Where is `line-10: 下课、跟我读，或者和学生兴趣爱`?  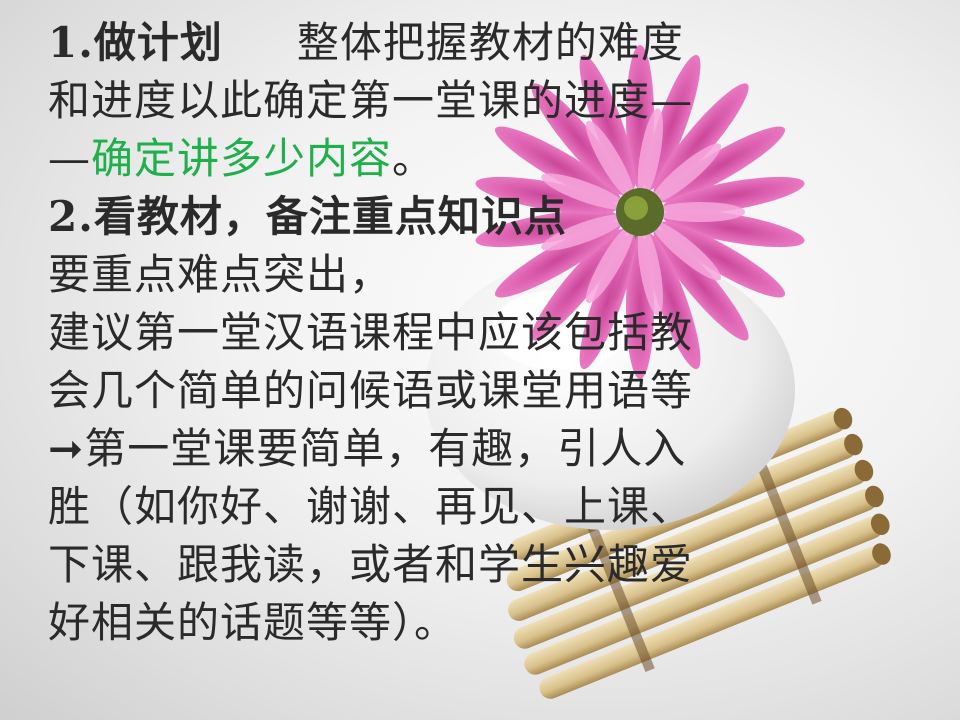 line-10: 下课、跟我读，或者和学生兴趣爱 is located at coordinates (371, 564).